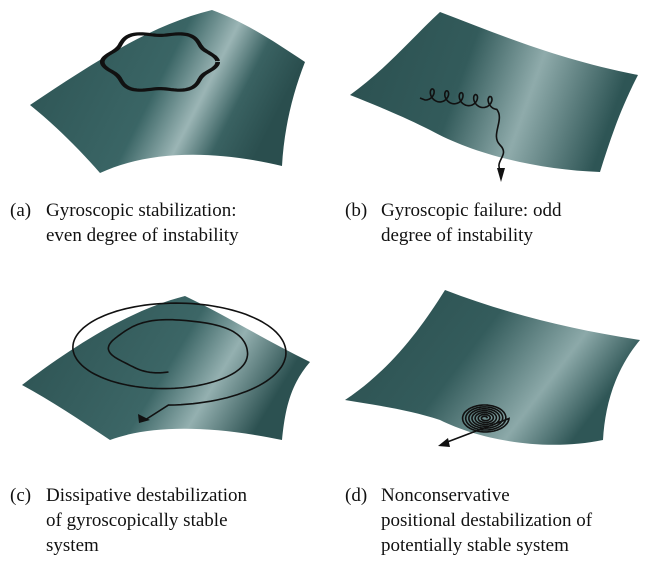 This screenshot has width=662, height=564. Describe the element at coordinates (471, 210) in the screenshot. I see `caption-line: Gyroscopic failure: odd` at that location.